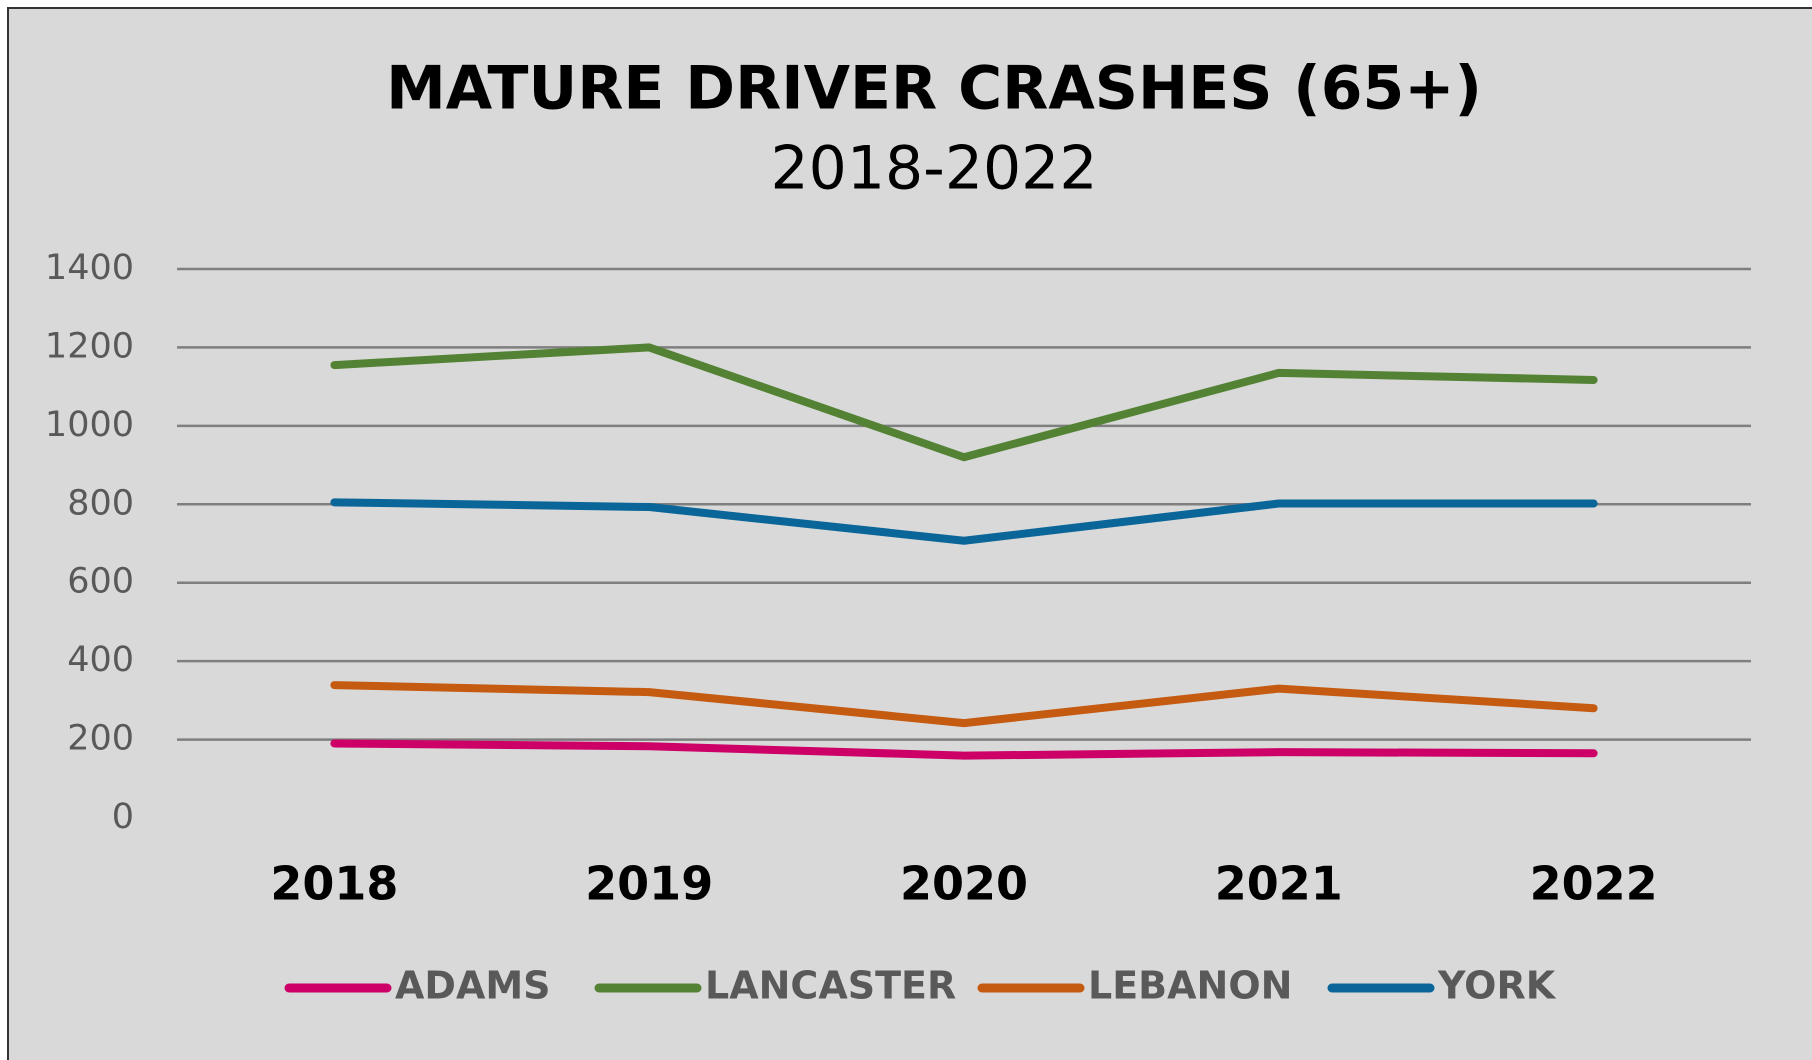  Describe the element at coordinates (964, 884) in the screenshot. I see `x-tick-label: 2020` at that location.